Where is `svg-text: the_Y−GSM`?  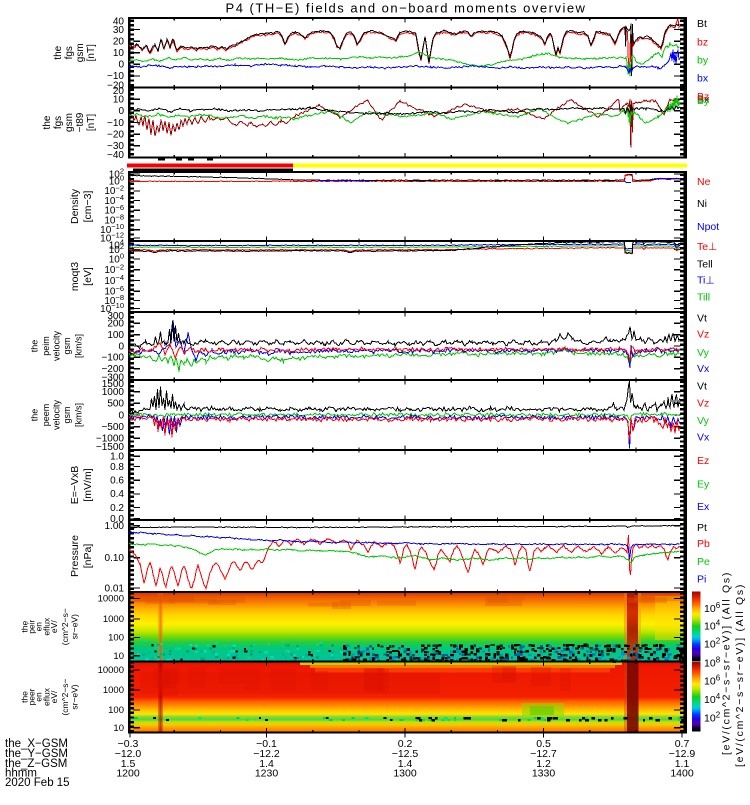
svg-text: the_Y−GSM is located at coordinates (36, 754).